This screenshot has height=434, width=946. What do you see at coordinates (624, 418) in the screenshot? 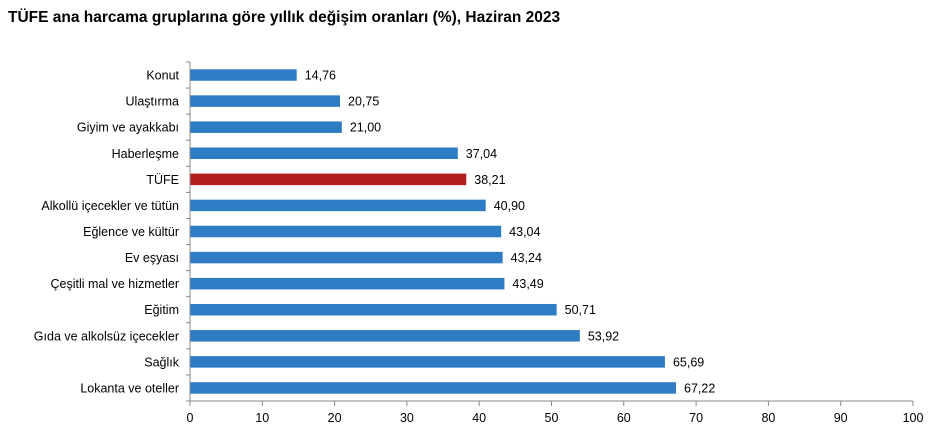
I see `x-tick-label-6: 60` at bounding box center [624, 418].